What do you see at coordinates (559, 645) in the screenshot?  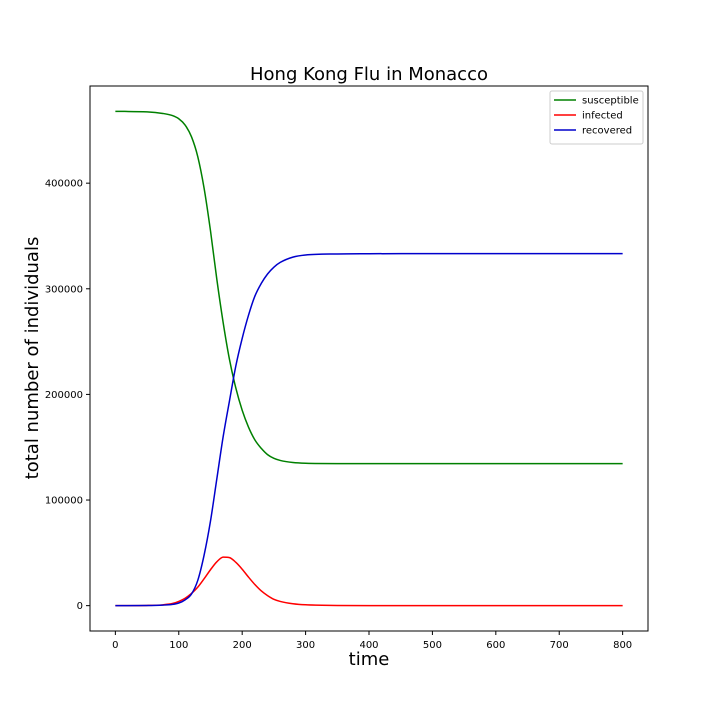 I see `x-tick-label: 700` at bounding box center [559, 645].